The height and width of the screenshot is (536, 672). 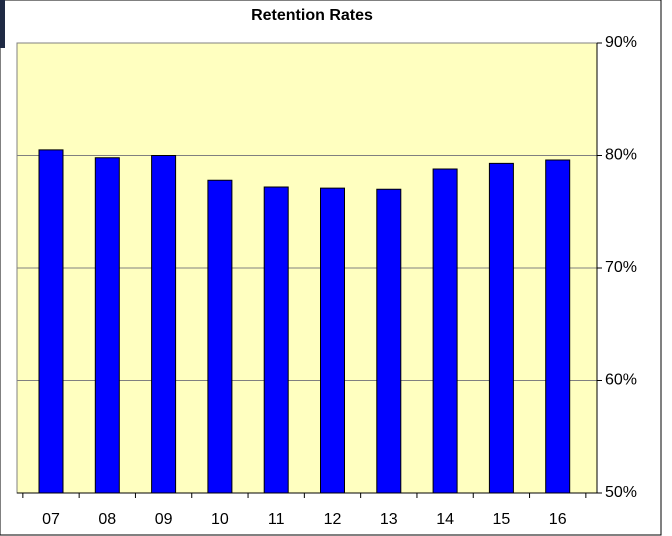 I want to click on x-tick-label: 10, so click(x=220, y=519).